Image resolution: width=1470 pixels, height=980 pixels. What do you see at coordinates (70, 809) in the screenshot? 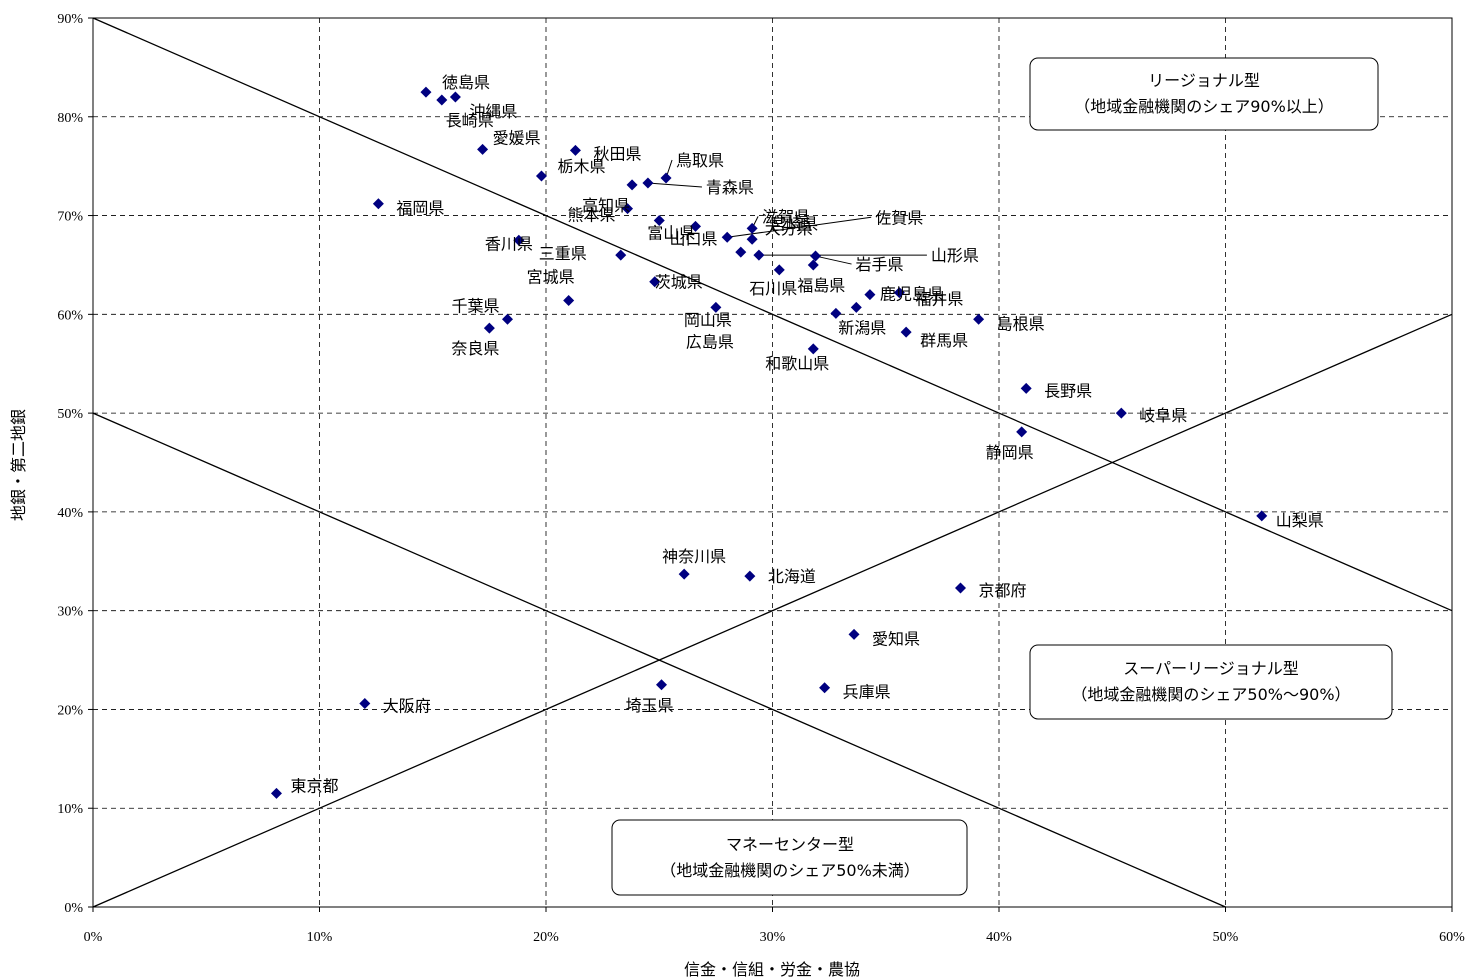
I see `y-tick-label: 10%` at bounding box center [70, 809].